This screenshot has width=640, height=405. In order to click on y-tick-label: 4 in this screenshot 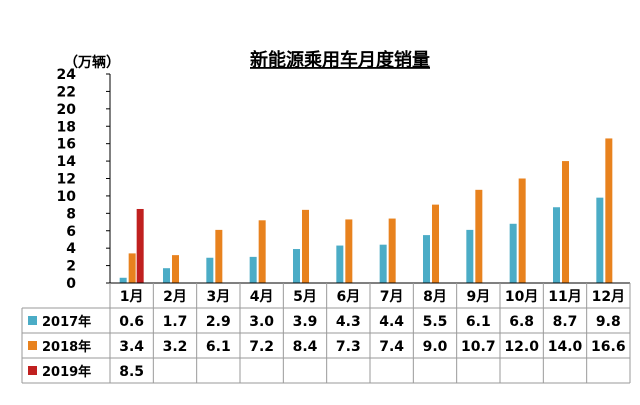, I will do `click(71, 249)`.